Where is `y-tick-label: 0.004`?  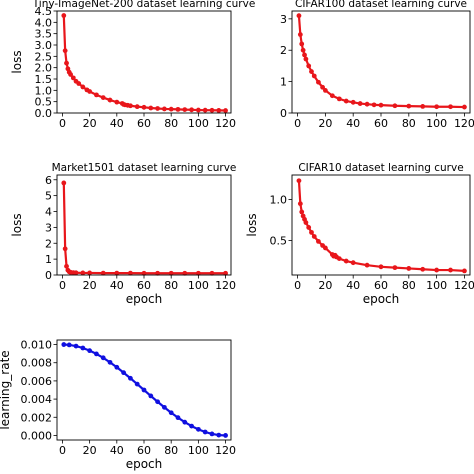 y-tick-label: 0.004 is located at coordinates (37, 399).